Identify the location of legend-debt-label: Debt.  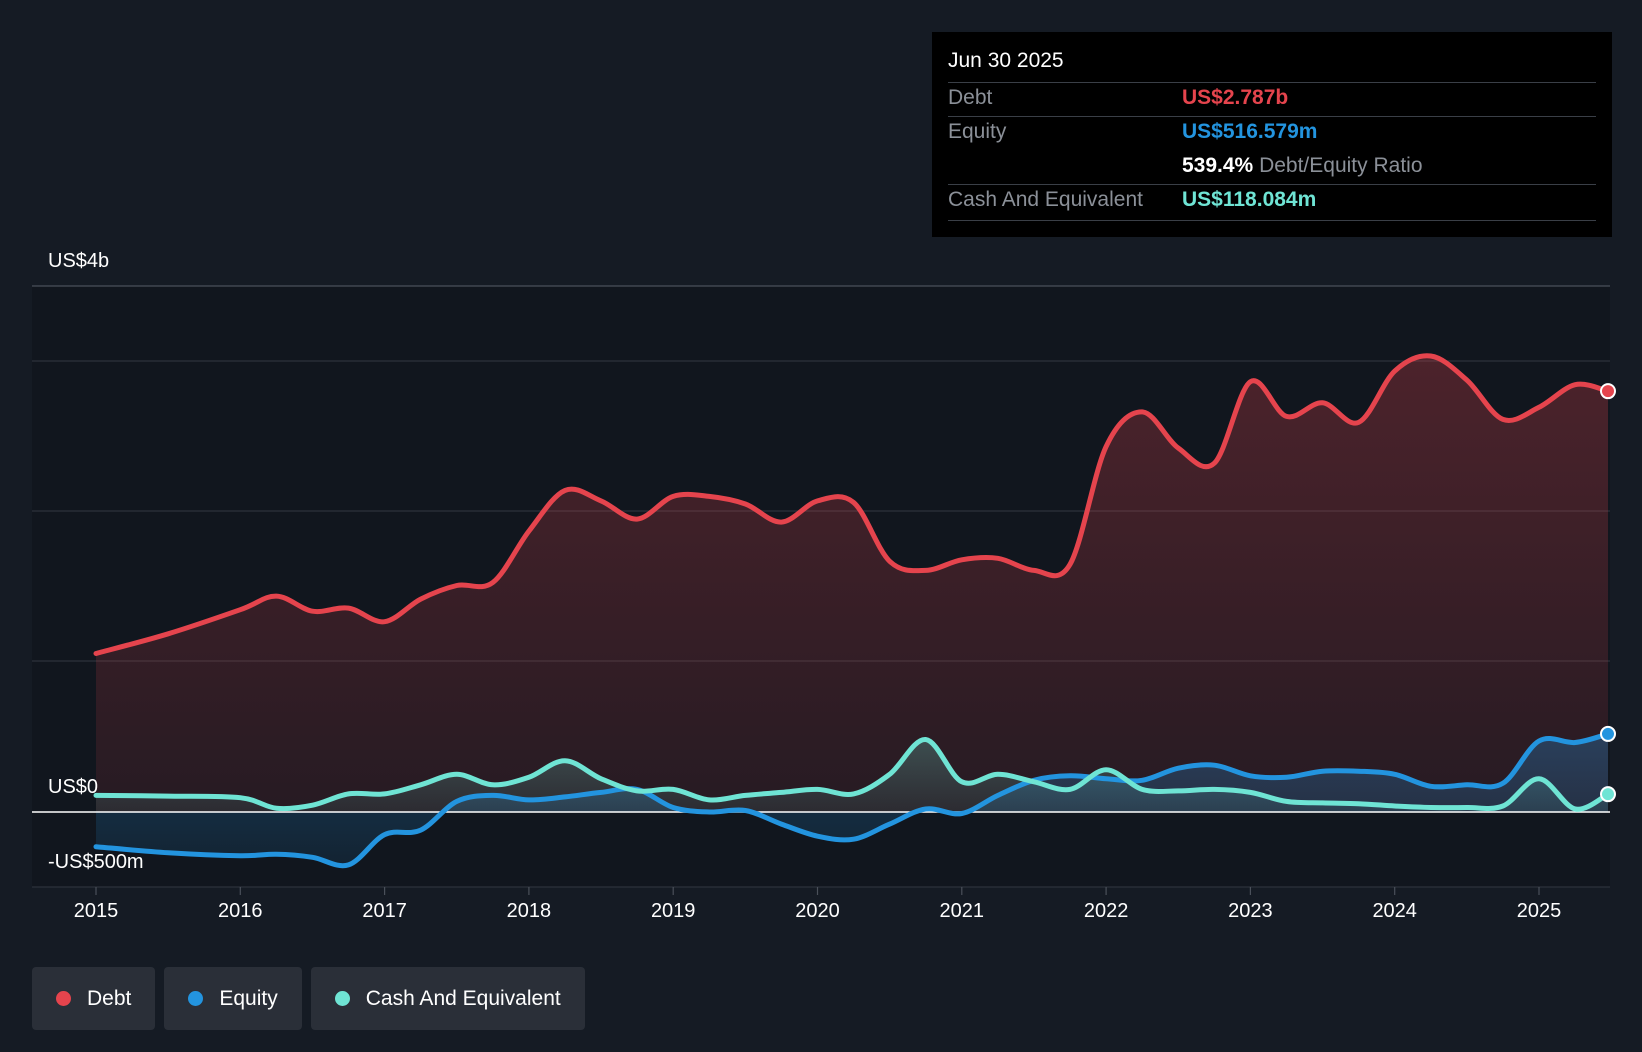
(109, 998).